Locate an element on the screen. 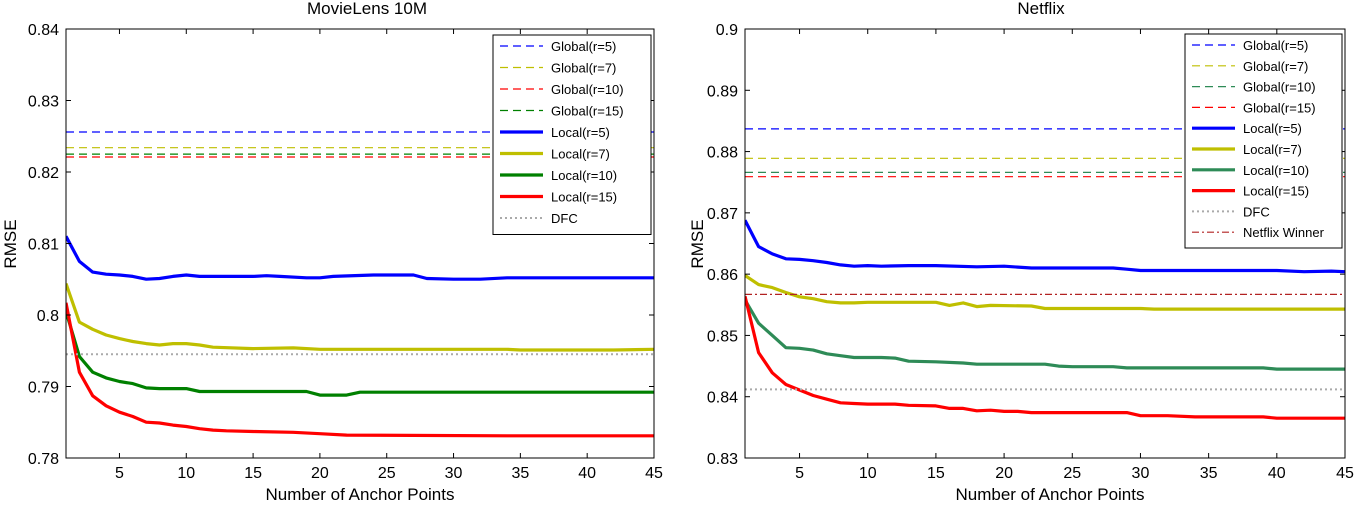 The width and height of the screenshot is (1358, 507). y-tick-label: 0.82 is located at coordinates (43, 173).